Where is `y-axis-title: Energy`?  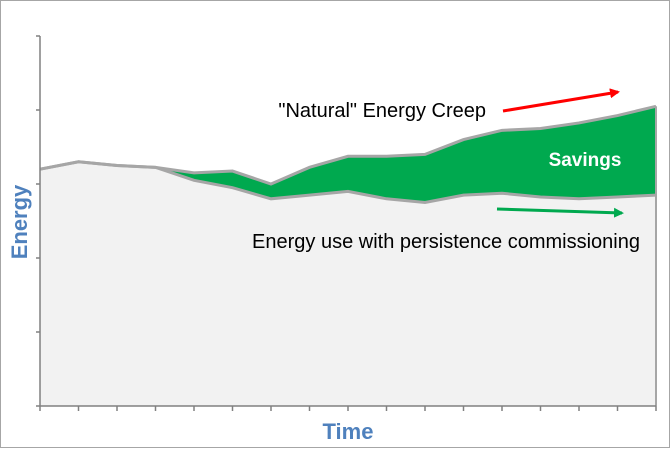 y-axis-title: Energy is located at coordinates (19, 221).